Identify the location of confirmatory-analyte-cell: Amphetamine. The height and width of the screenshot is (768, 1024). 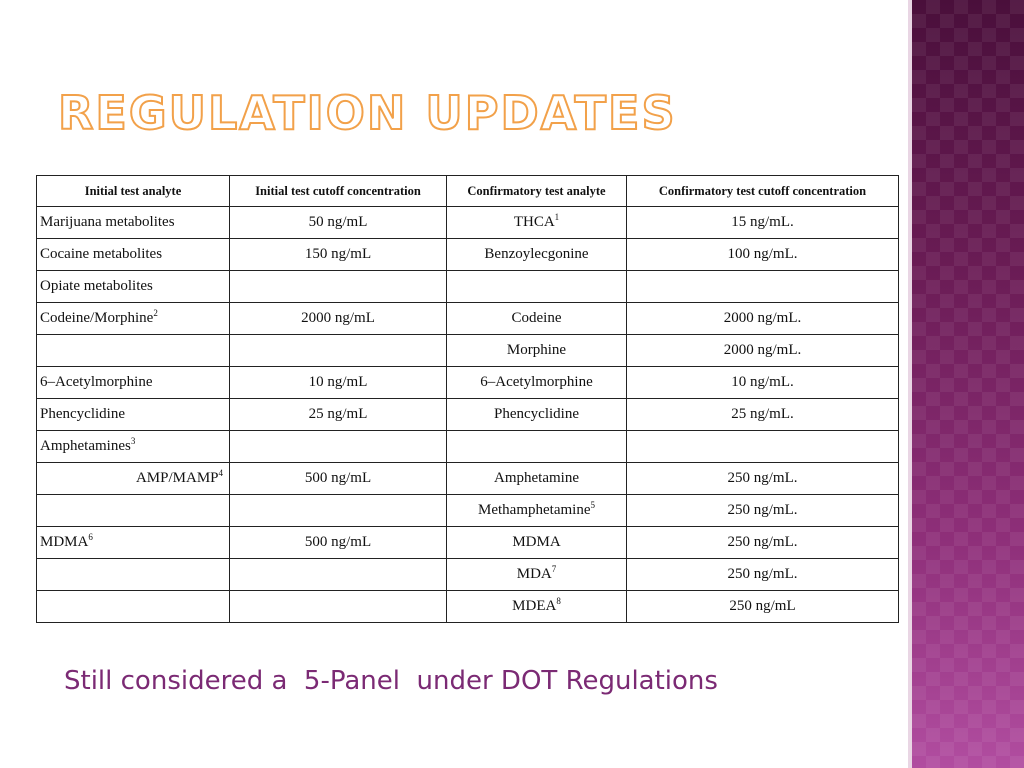
(536, 478).